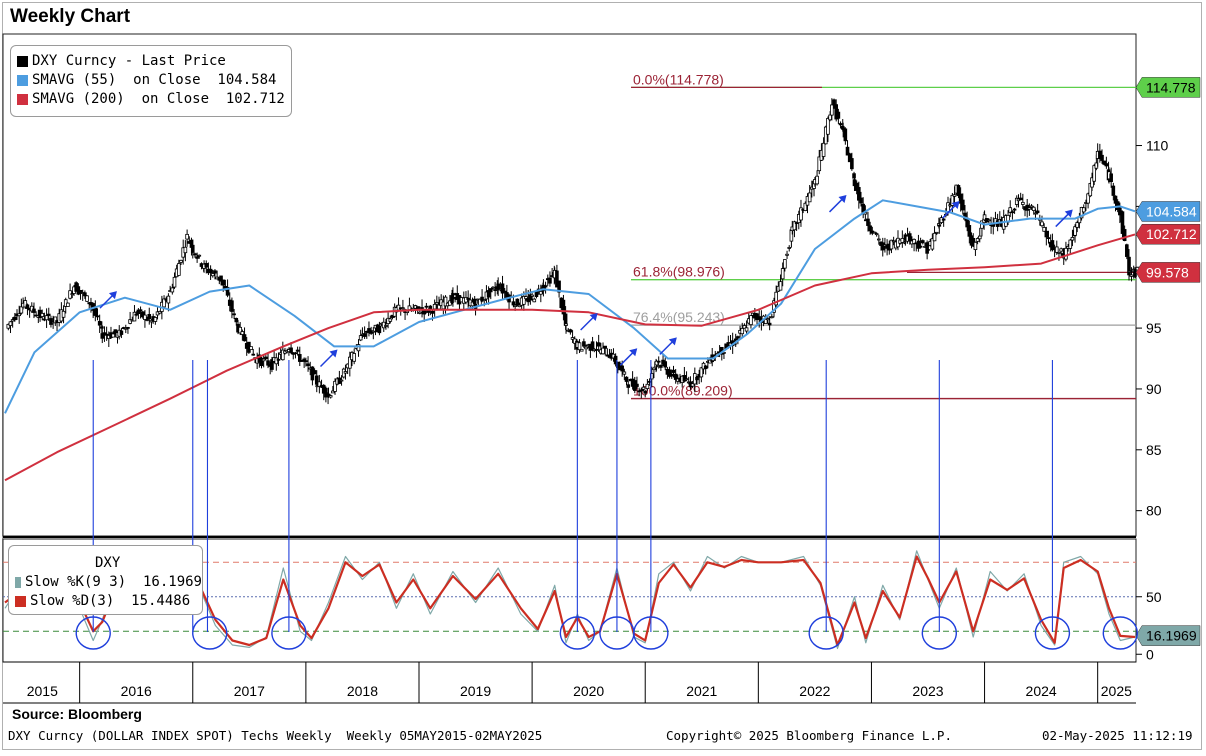 The image size is (1206, 756). I want to click on x-year-label: 2018, so click(362, 691).